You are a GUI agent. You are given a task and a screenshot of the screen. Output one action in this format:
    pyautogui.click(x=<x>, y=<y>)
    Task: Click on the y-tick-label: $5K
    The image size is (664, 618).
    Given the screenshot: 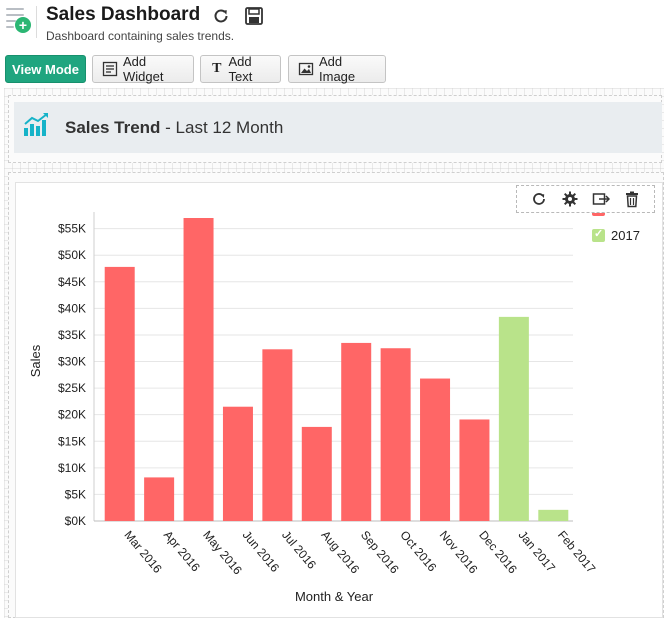 What is the action you would take?
    pyautogui.click(x=75, y=494)
    